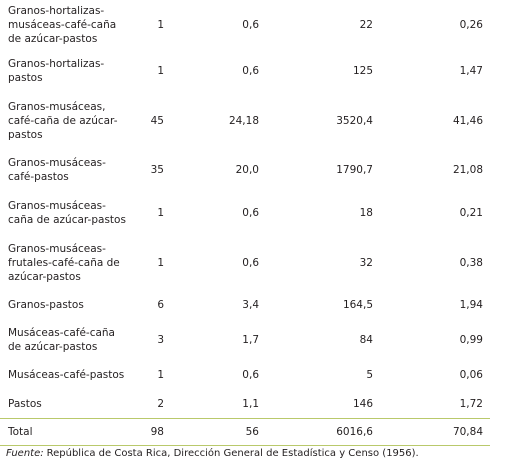  I want to click on system-label: Granos-hortalizas-pastos, so click(56, 71).